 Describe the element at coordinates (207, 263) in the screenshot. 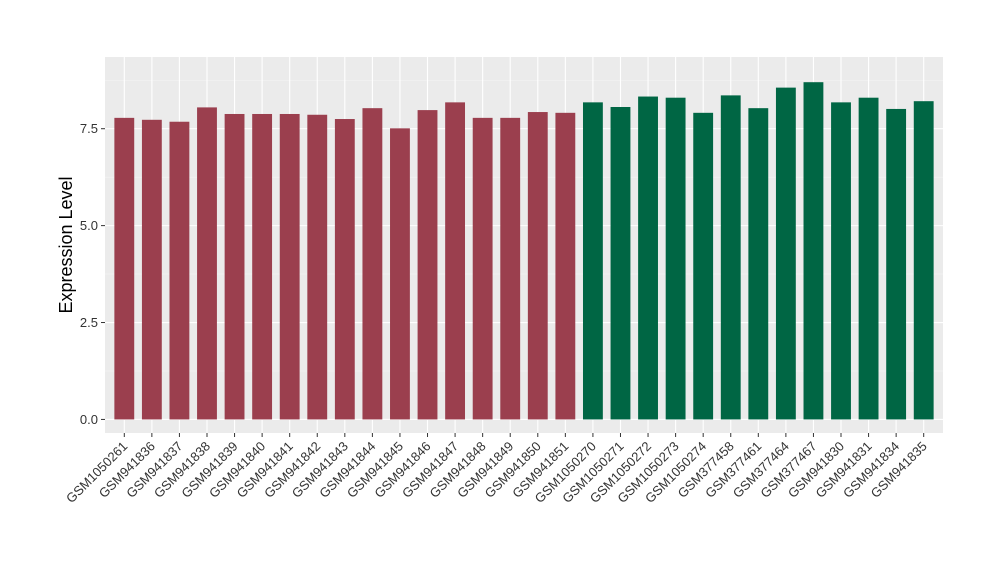

I see `bar-GSM941838` at that location.